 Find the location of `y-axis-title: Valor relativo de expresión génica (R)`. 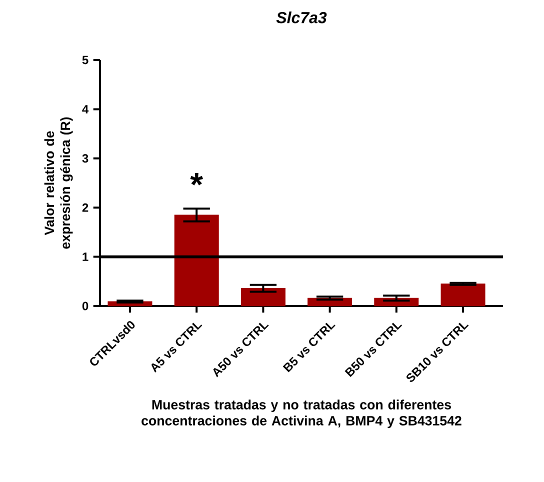

y-axis-title: Valor relativo de expresión génica (R) is located at coordinates (58, 183).